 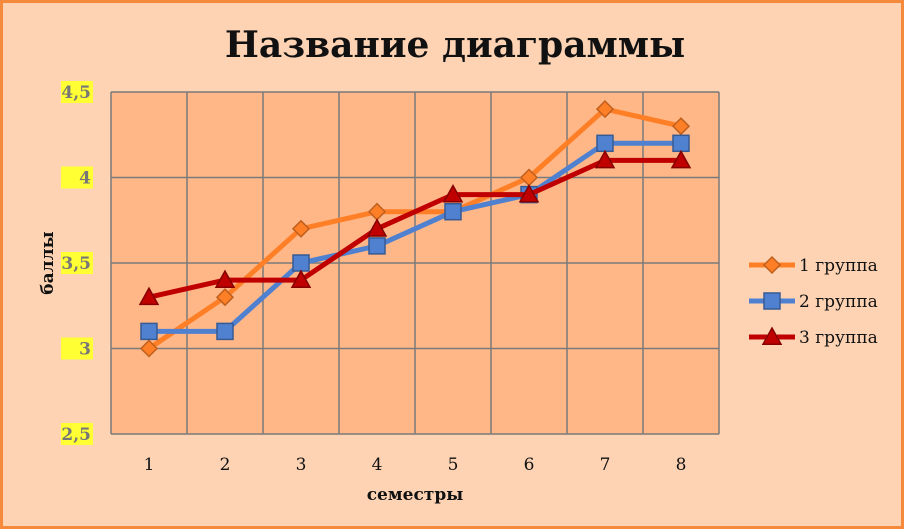 What do you see at coordinates (301, 465) in the screenshot?
I see `x-tick-label: 3` at bounding box center [301, 465].